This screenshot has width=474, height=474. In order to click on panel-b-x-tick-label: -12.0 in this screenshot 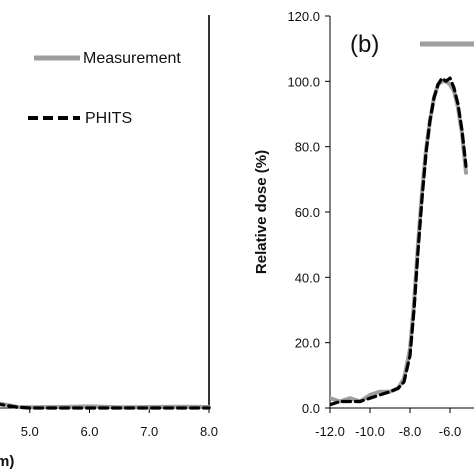, I will do `click(330, 431)`.